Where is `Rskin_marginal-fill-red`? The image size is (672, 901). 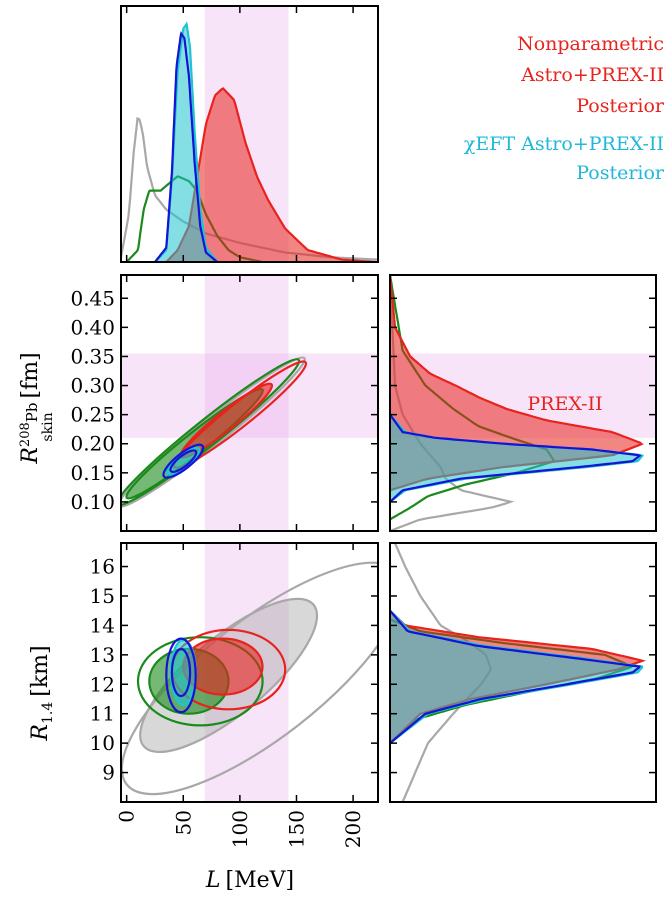 Rskin_marginal-fill-red is located at coordinates (516, 383).